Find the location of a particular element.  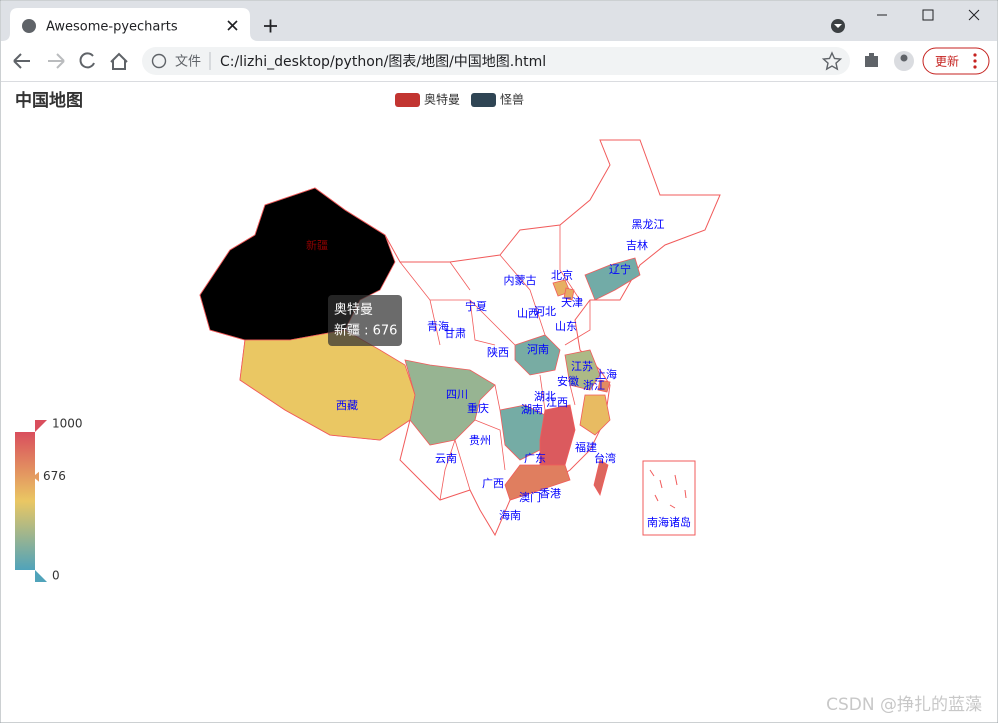

region-label: 上海 is located at coordinates (606, 374).